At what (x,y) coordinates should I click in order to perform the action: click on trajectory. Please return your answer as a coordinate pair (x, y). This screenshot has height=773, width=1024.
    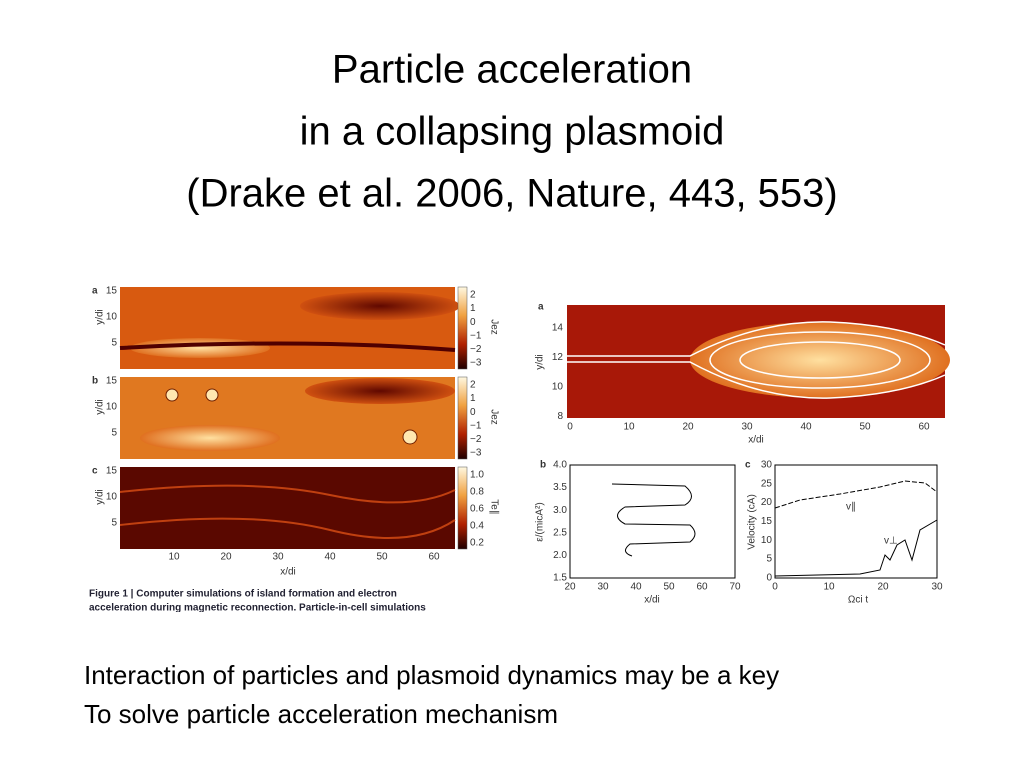
    Looking at the image, I should click on (653, 520).